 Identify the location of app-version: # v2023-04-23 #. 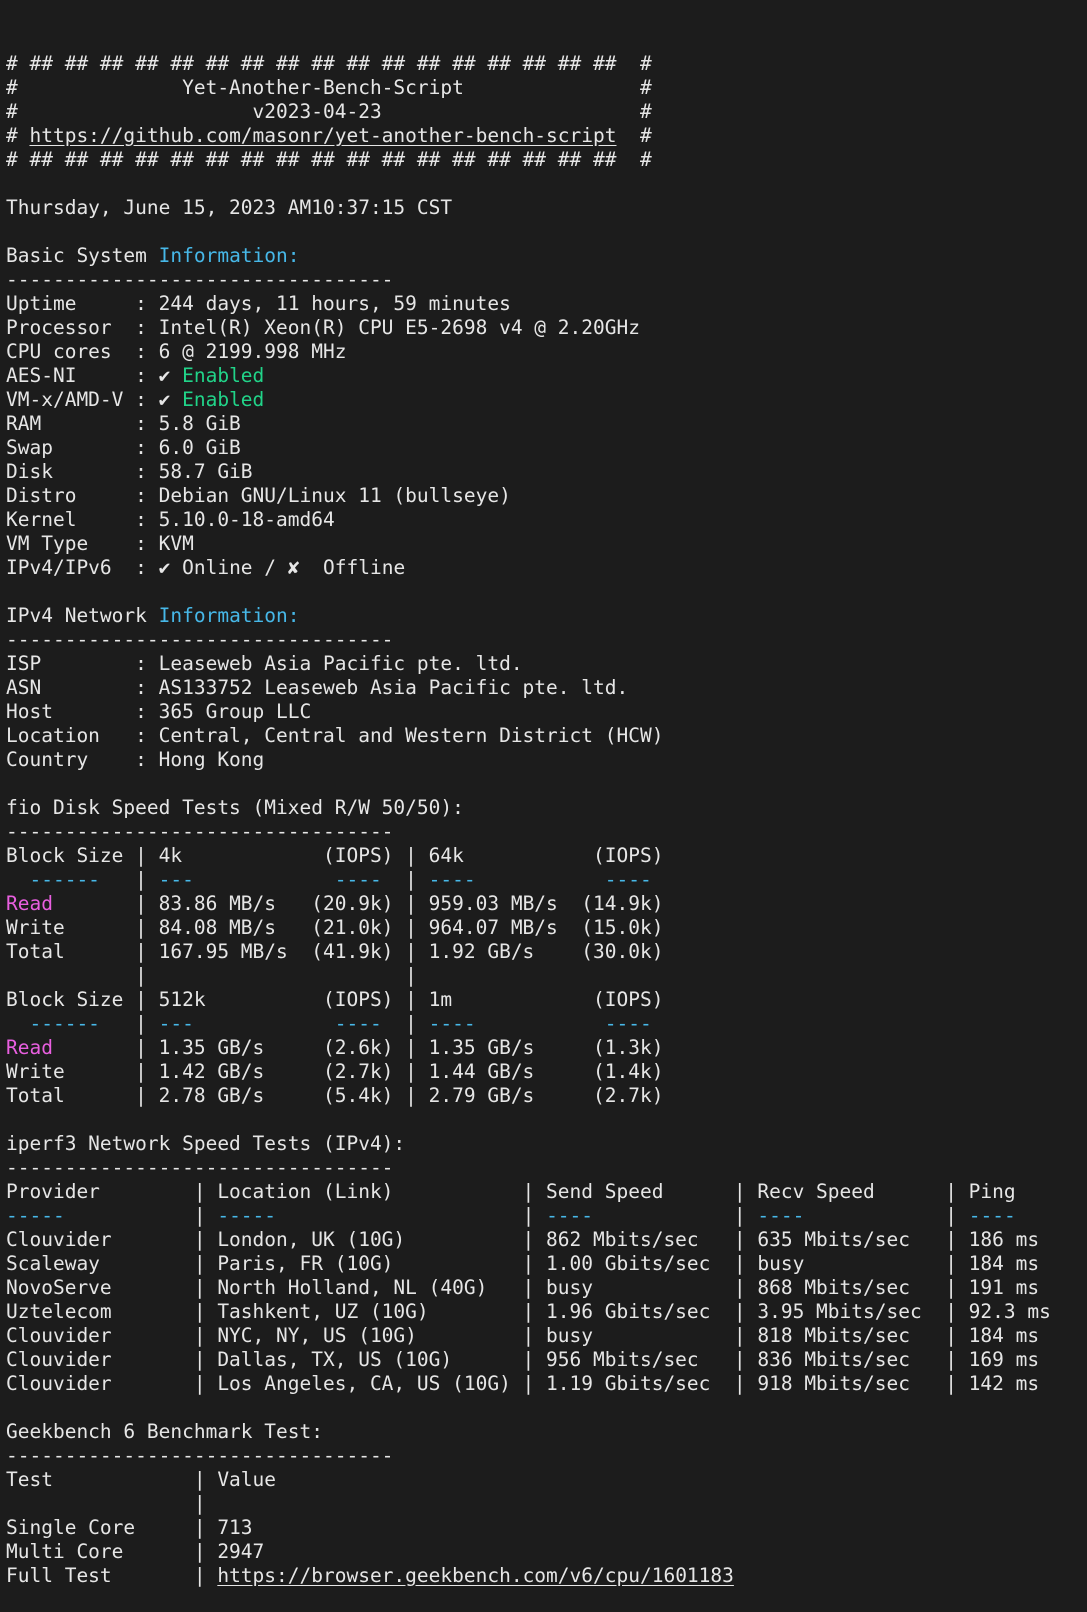
(546, 112).